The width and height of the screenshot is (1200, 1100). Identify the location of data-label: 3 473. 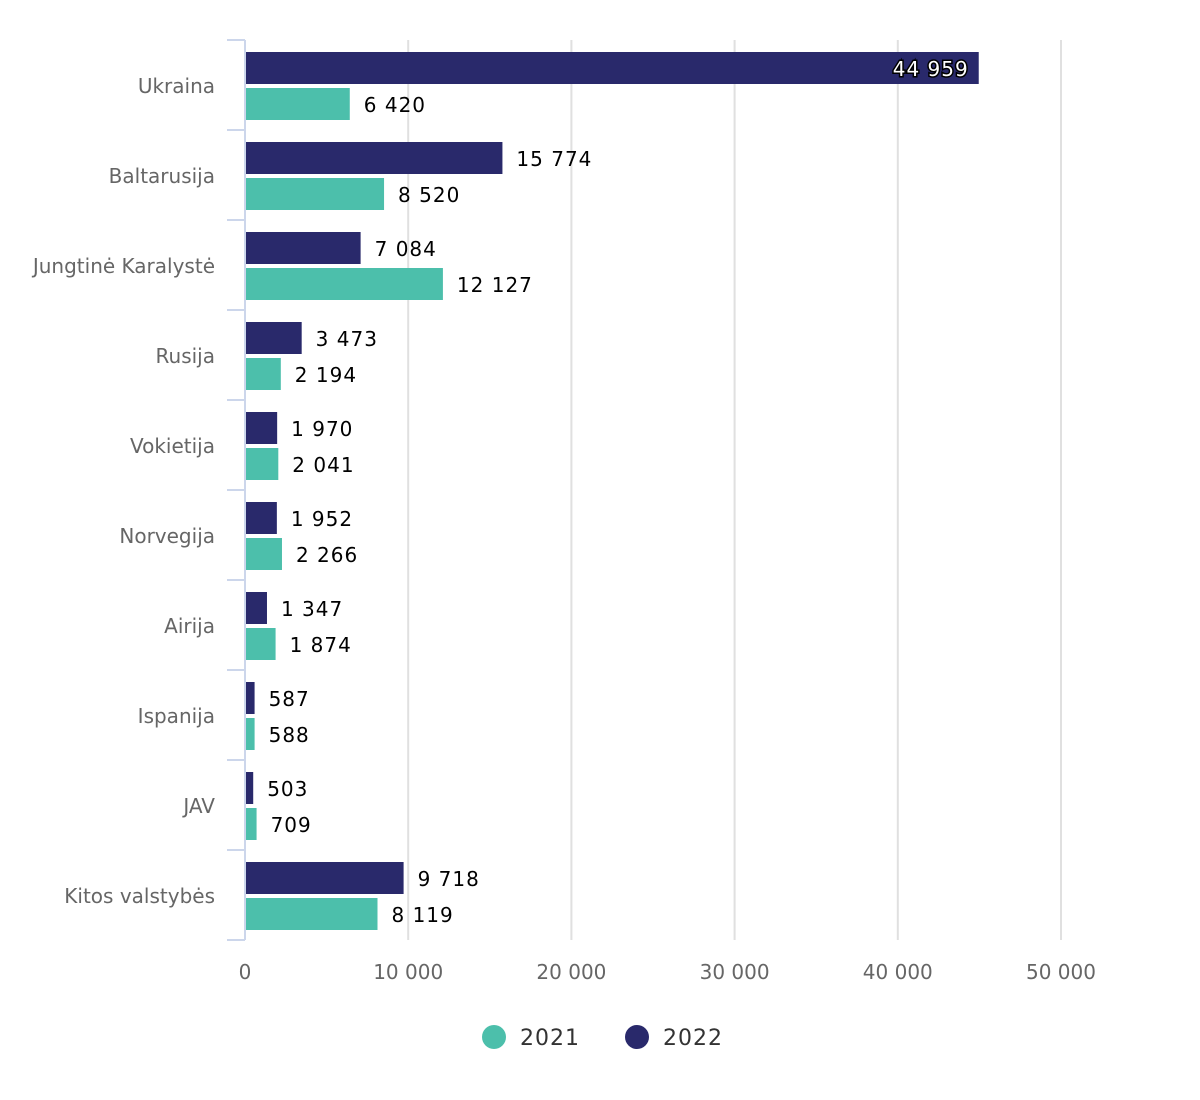
(347, 339).